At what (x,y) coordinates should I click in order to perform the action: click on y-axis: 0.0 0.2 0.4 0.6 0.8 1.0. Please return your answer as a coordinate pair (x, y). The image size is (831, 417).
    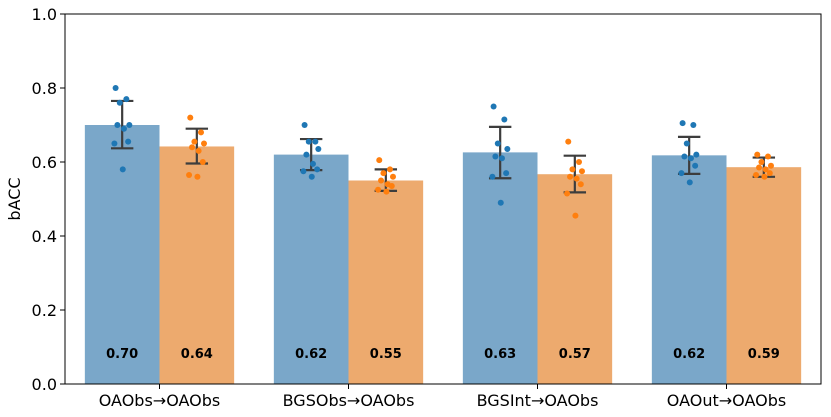
    Looking at the image, I should click on (48, 199).